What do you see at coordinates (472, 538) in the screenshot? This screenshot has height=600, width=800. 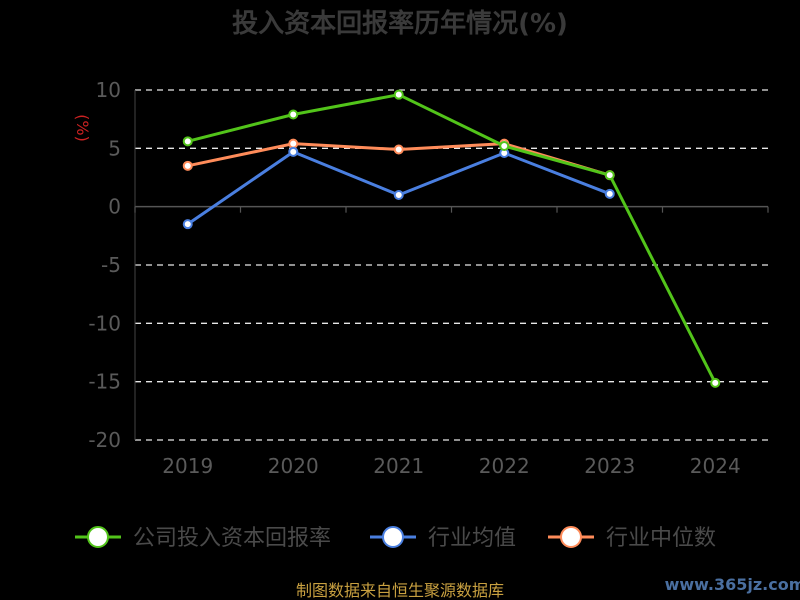 I see `legend-label: 行业均值` at bounding box center [472, 538].